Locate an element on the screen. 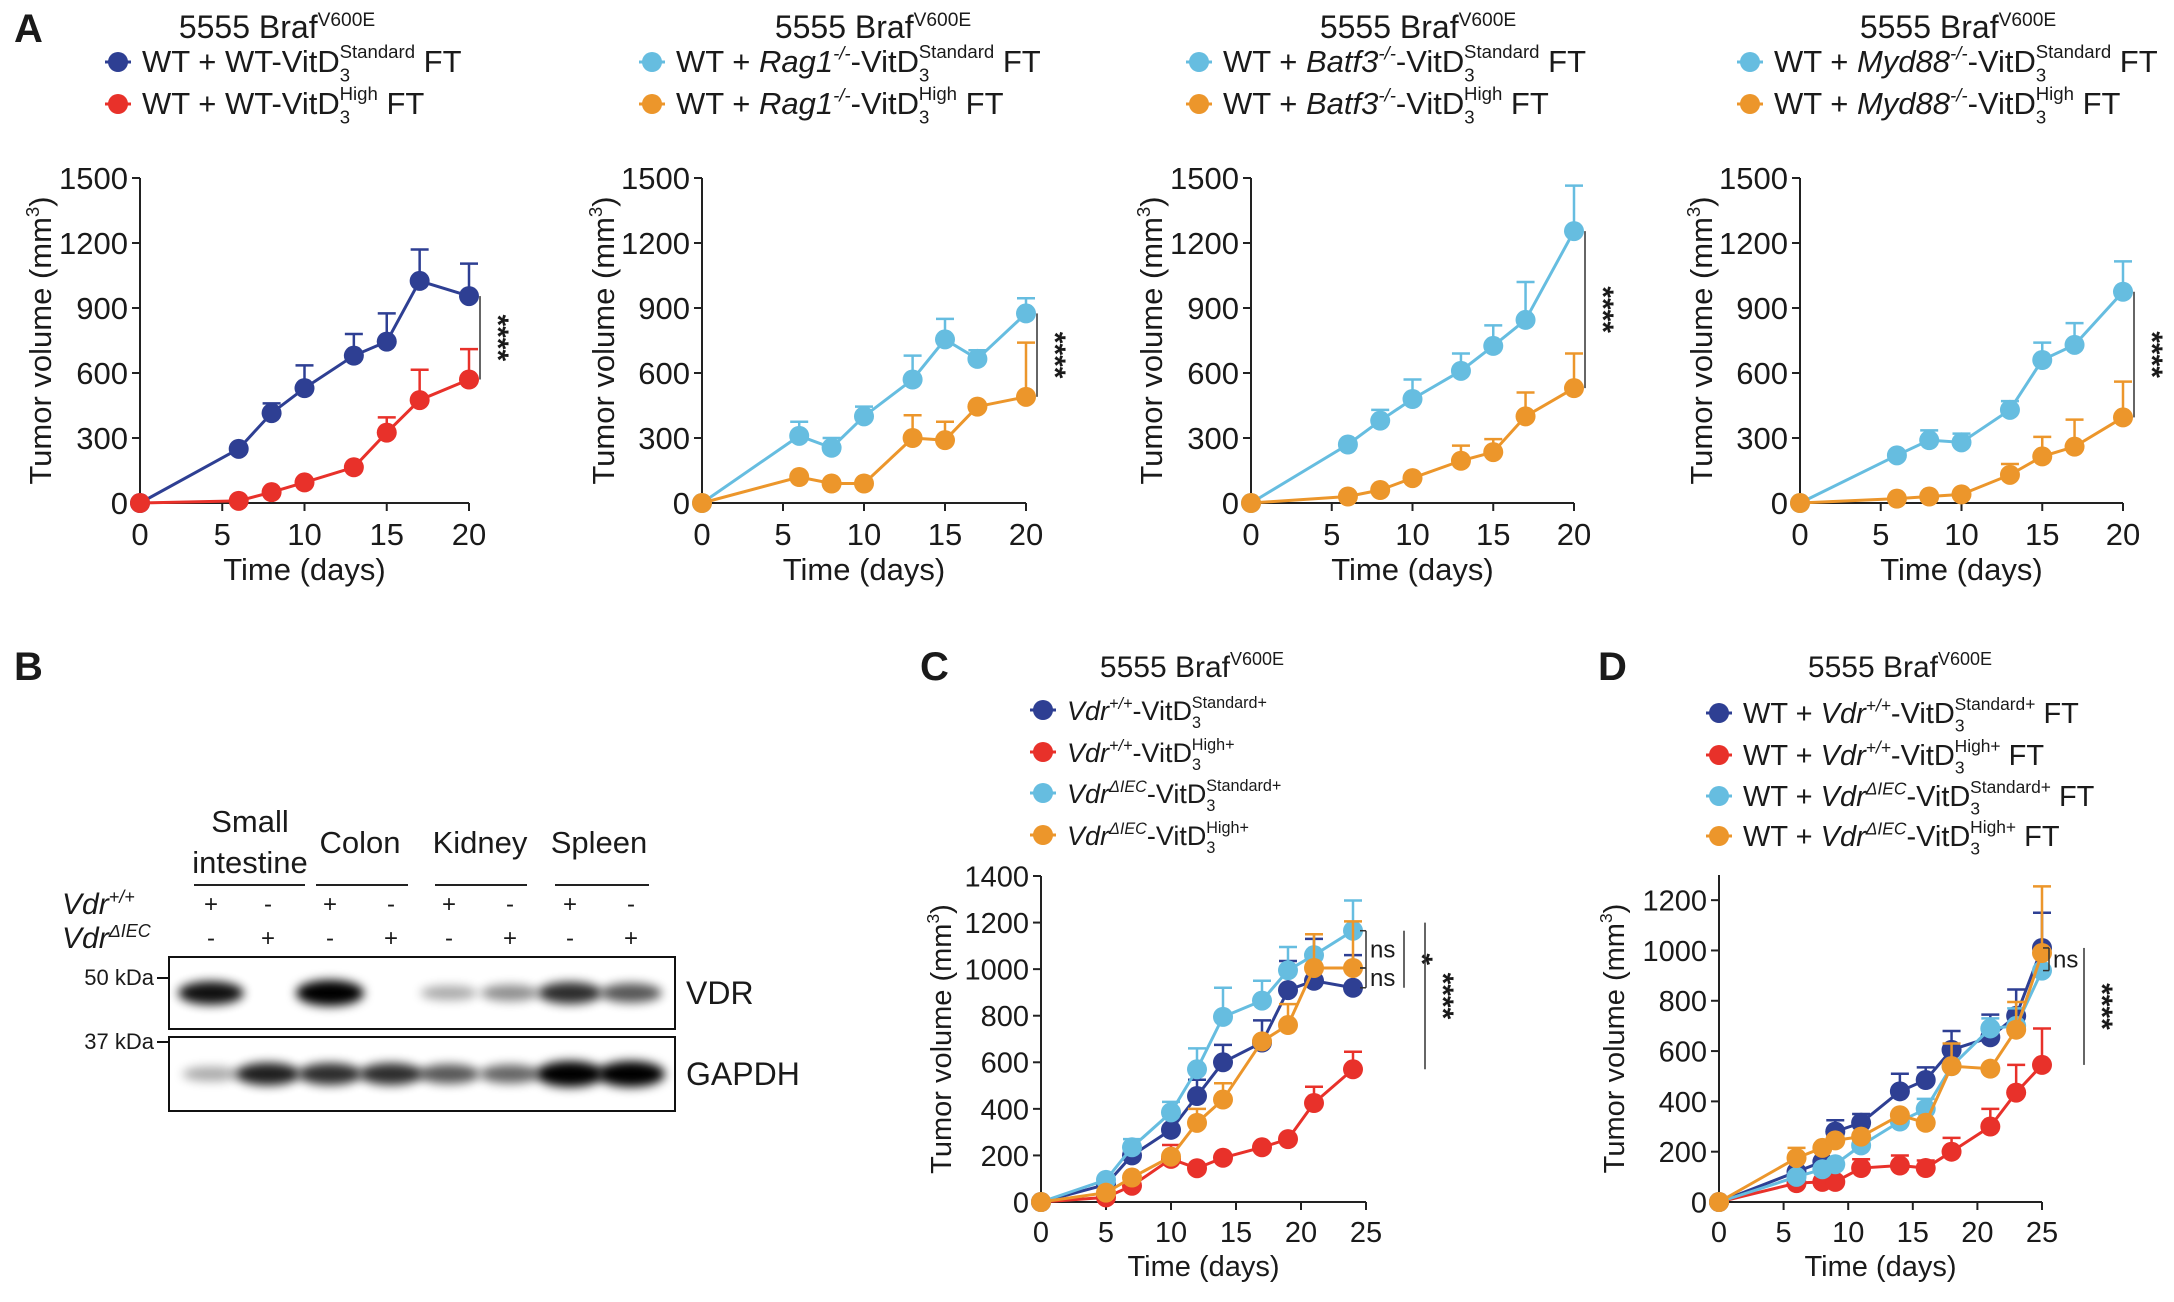  legend-label: WT + WT-VitD3High FT is located at coordinates (283, 105).